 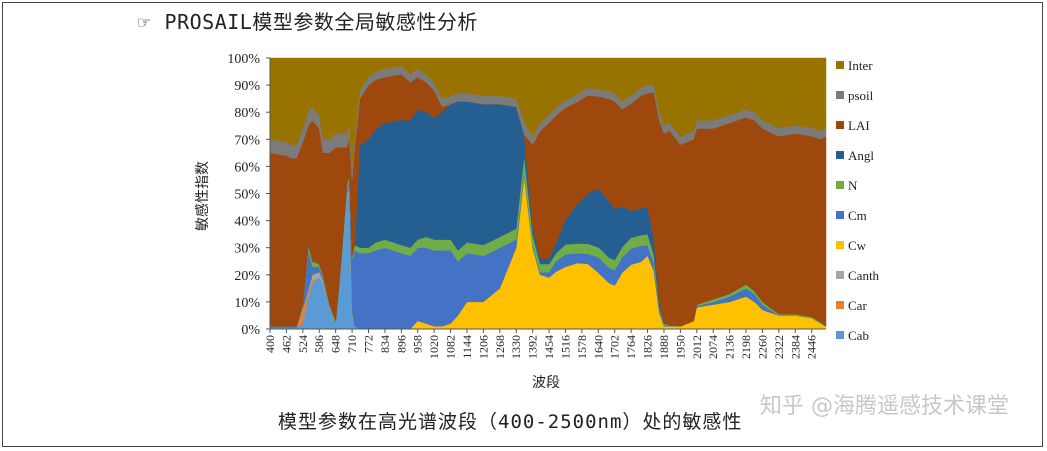 I want to click on legend-label-cw: Cw, so click(x=857, y=245).